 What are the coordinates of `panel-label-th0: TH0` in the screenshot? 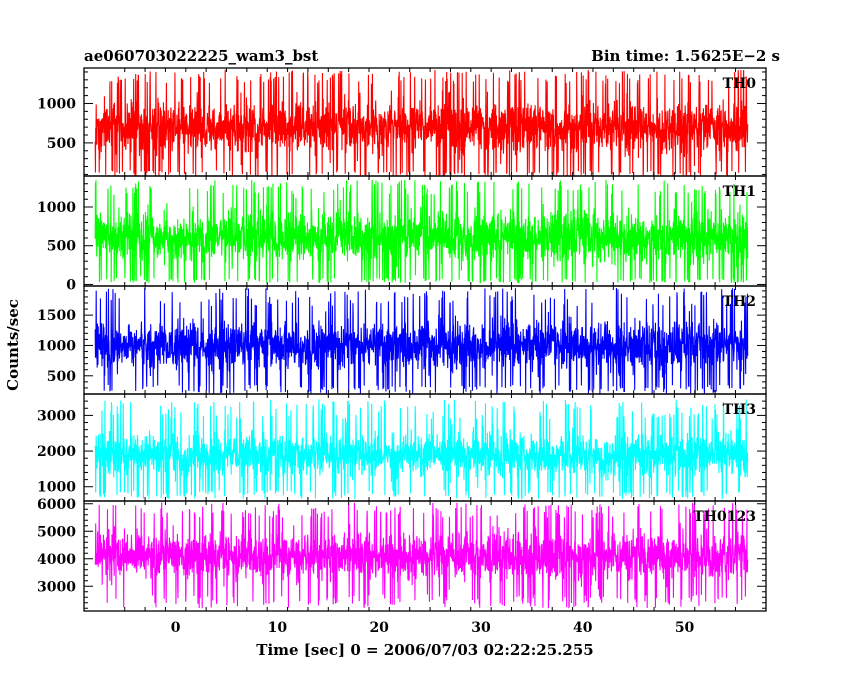 It's located at (740, 84).